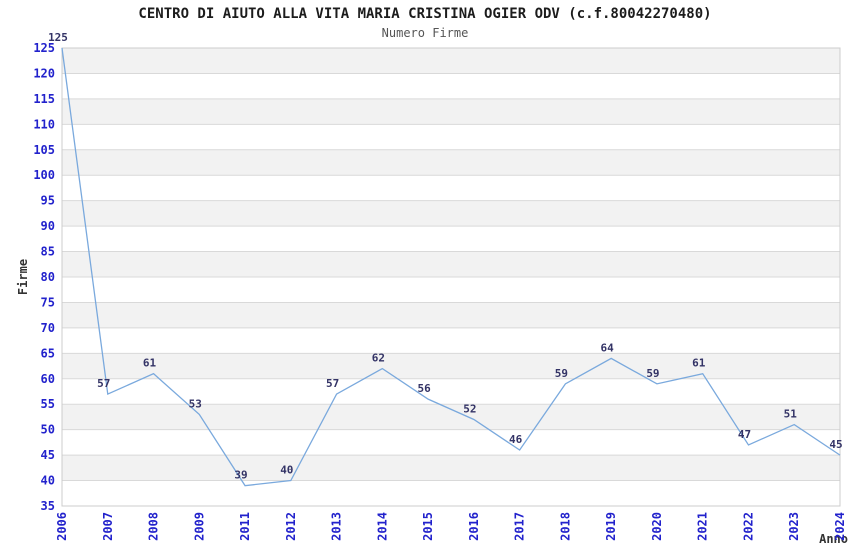 The image size is (850, 550). I want to click on y-tick-label: 100, so click(44, 175).